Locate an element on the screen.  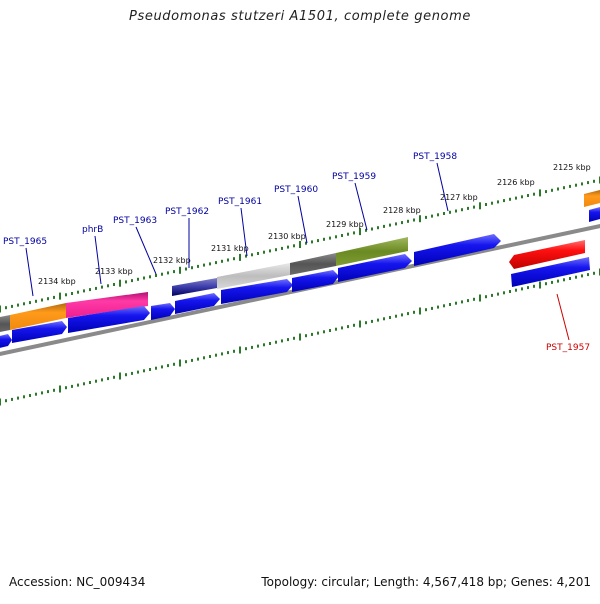
gene-label: PST_1959 is located at coordinates (354, 177).